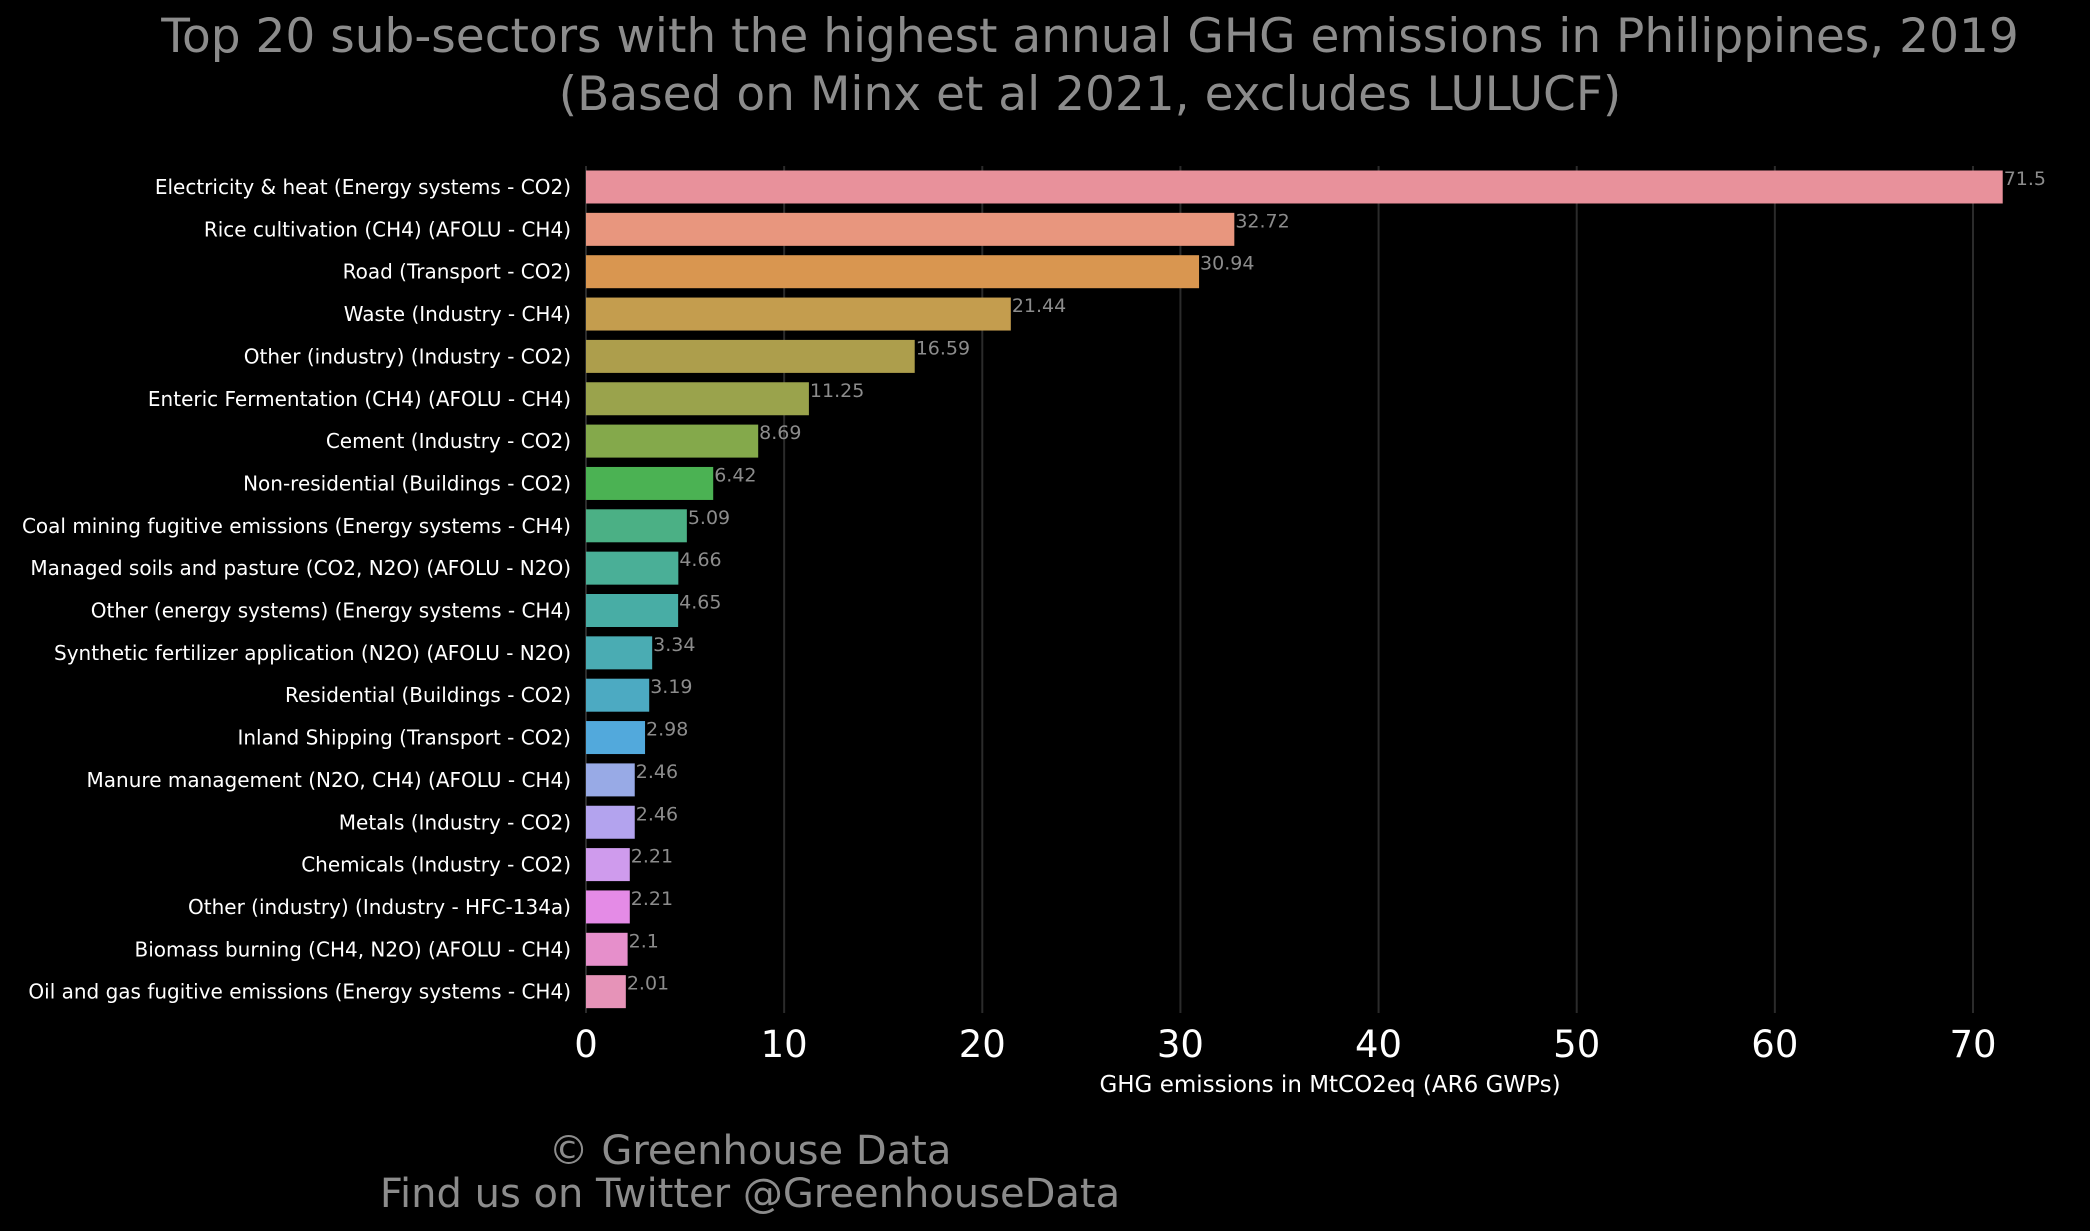  Describe the element at coordinates (436, 865) in the screenshot. I see `category-label: Chemicals (Industry - CO2)` at that location.